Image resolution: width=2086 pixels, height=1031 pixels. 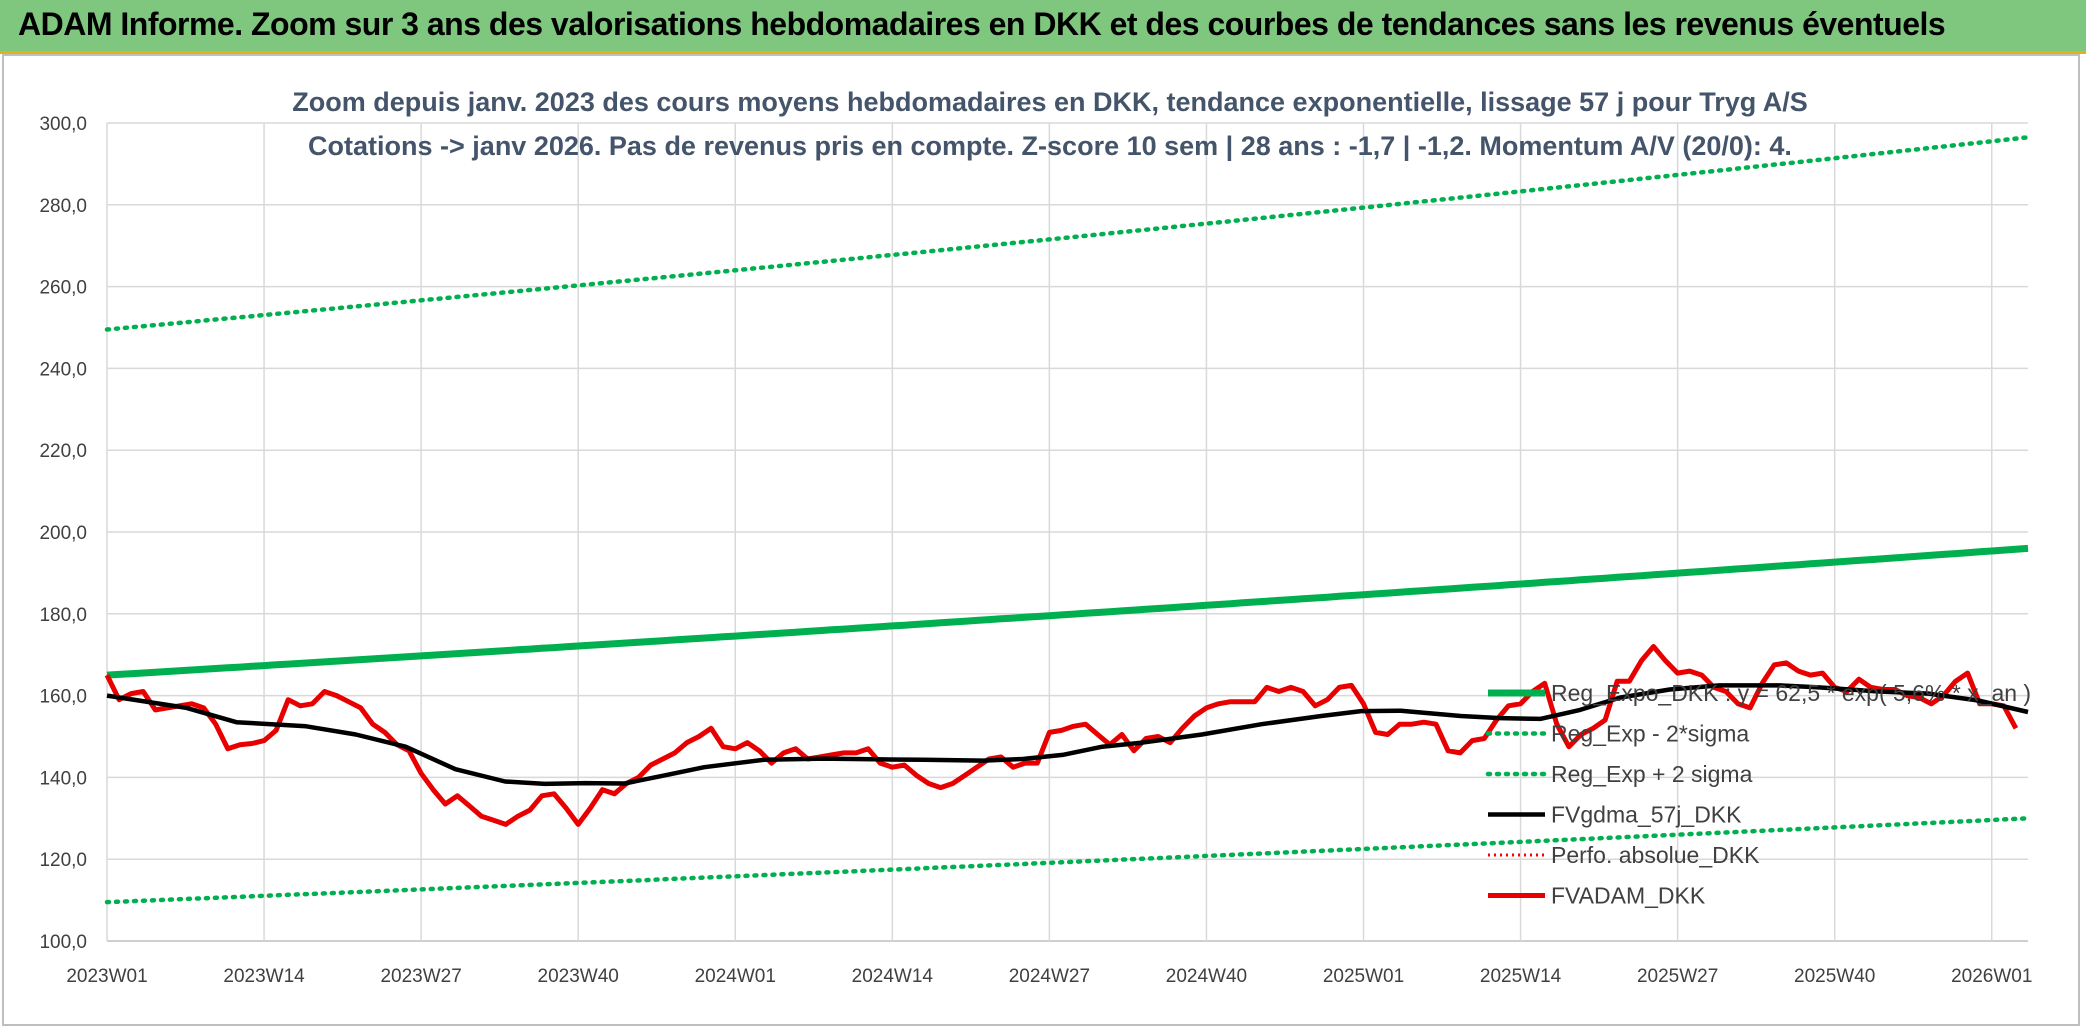 I want to click on y-tick-label: 120,0, so click(x=63, y=860).